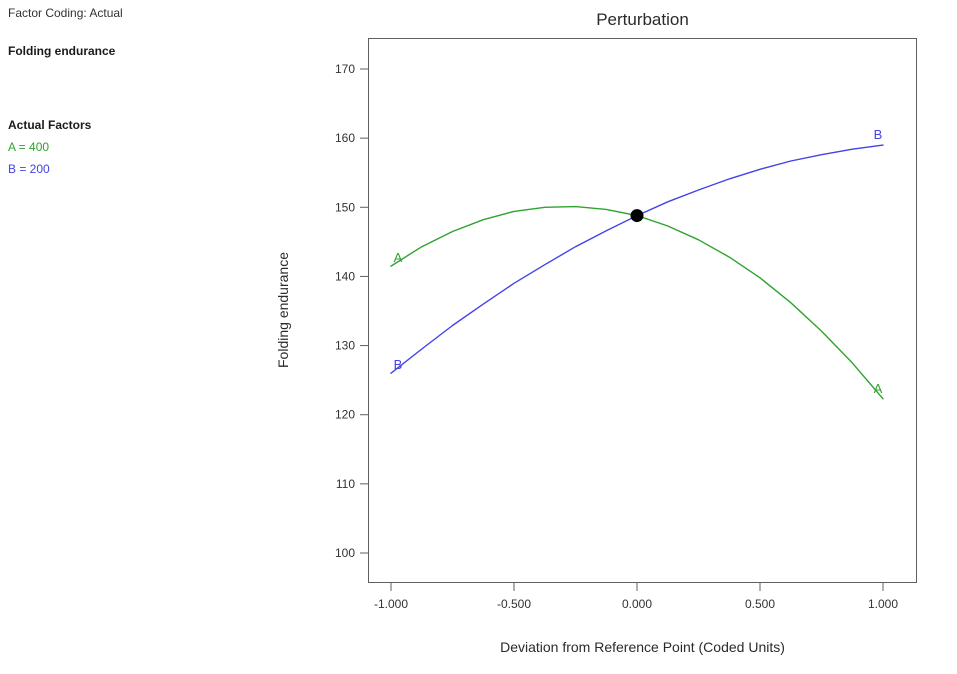 The width and height of the screenshot is (957, 674). Describe the element at coordinates (62, 51) in the screenshot. I see `response-name-label: Folding endurance` at that location.